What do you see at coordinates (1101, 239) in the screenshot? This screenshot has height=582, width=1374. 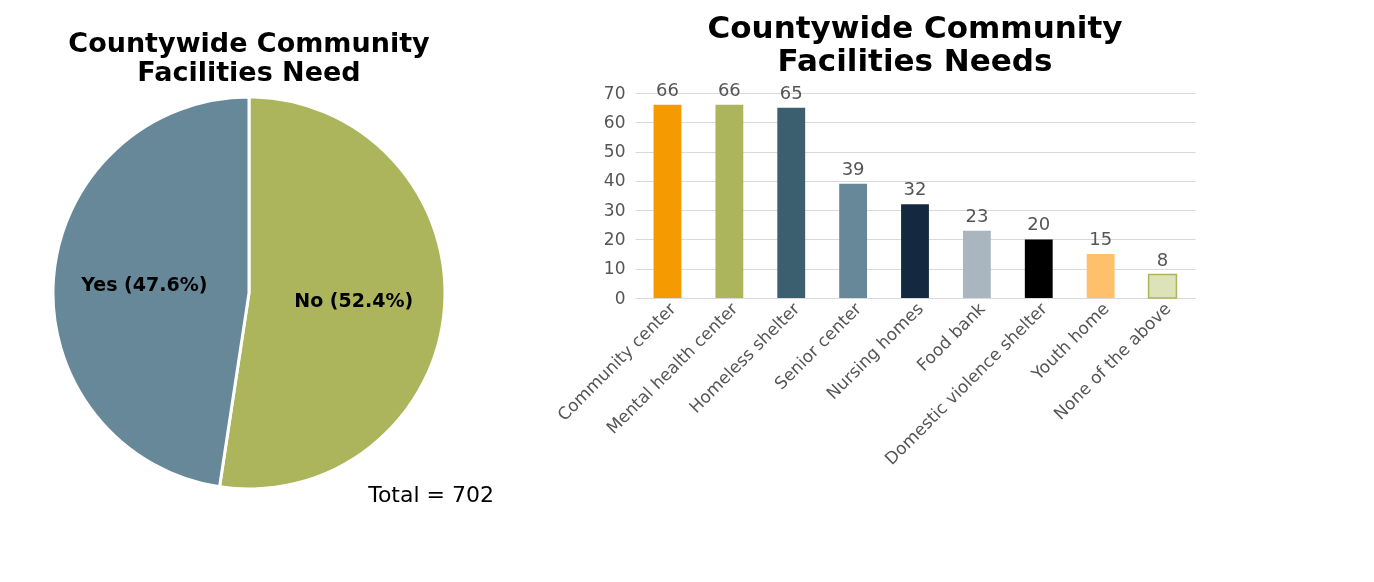 I see `data-label: 15` at bounding box center [1101, 239].